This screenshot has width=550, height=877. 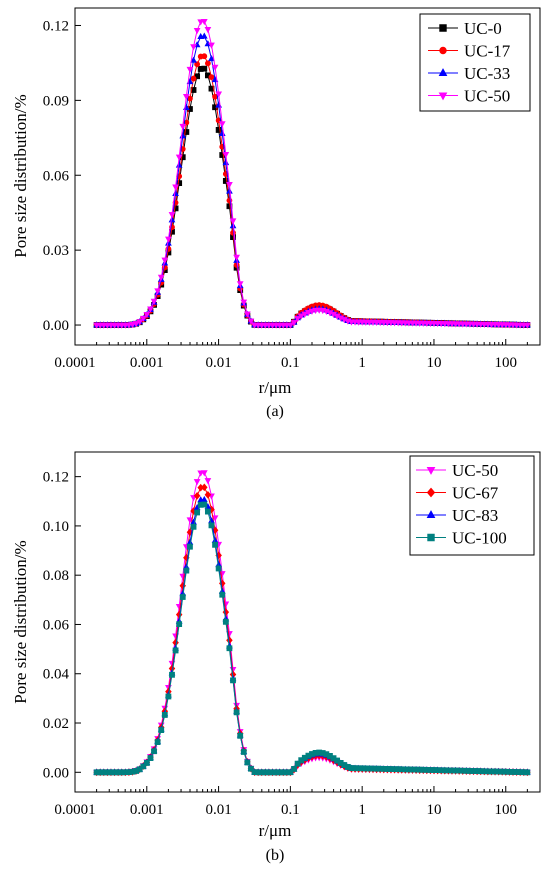 I want to click on legend-a: UC-0 UC-17 UC-33 UC-50, so click(x=475, y=62).